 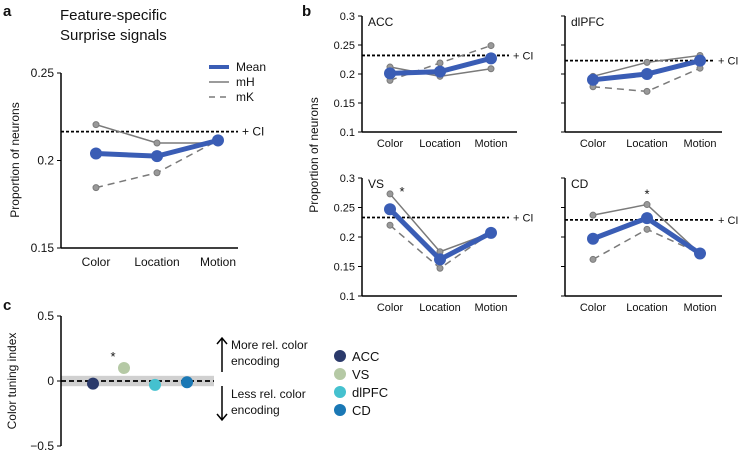 I want to click on cd-x-tick-label: Color, so click(x=593, y=308).